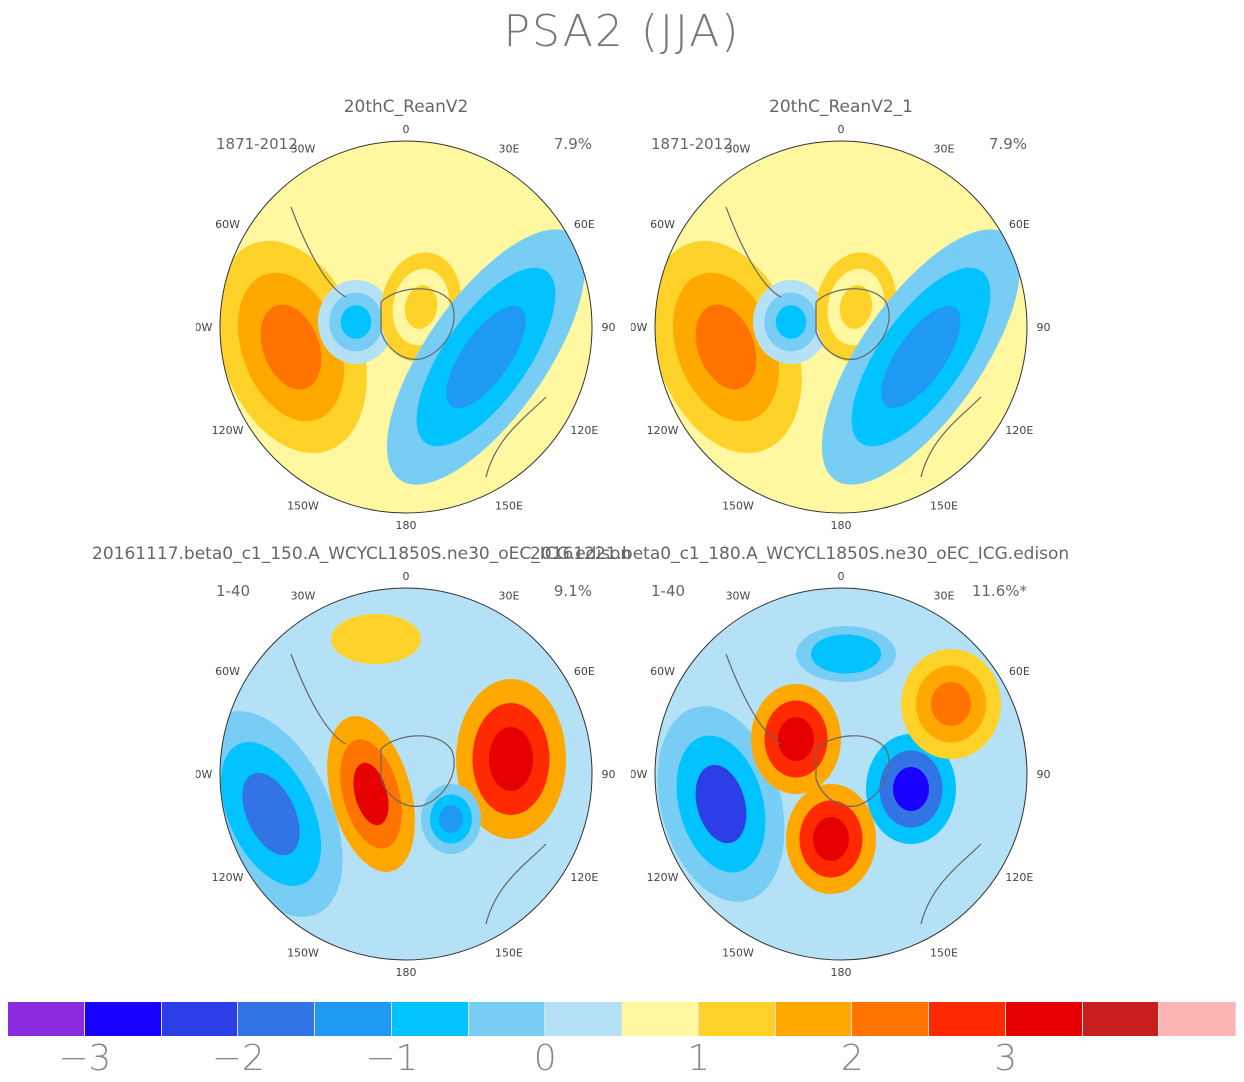 The image size is (1244, 1082). What do you see at coordinates (85, 1058) in the screenshot?
I see `colorbar-label: −3` at bounding box center [85, 1058].